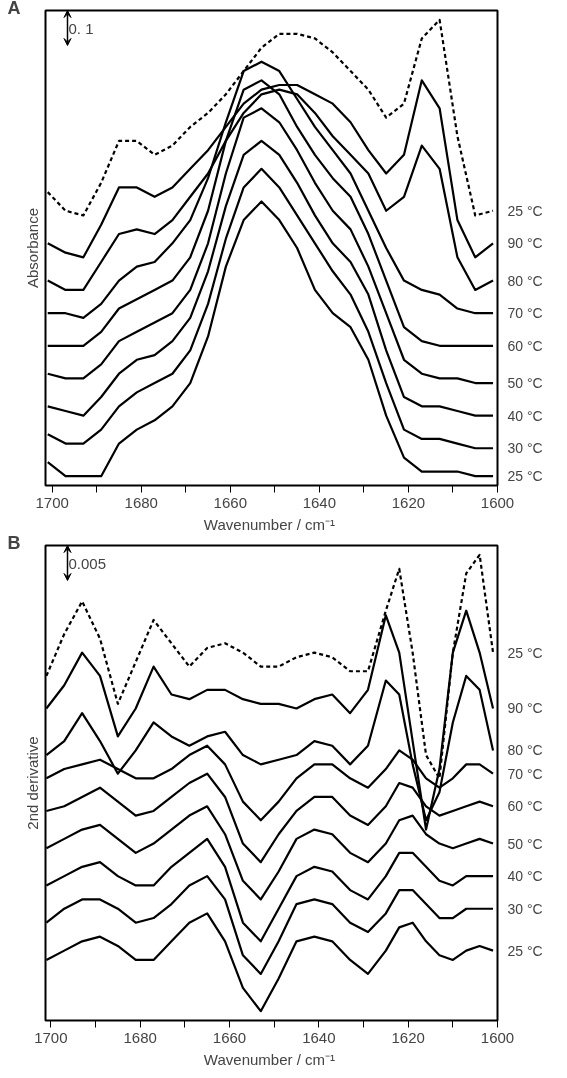  I want to click on annotation: 0.005, so click(87, 563).